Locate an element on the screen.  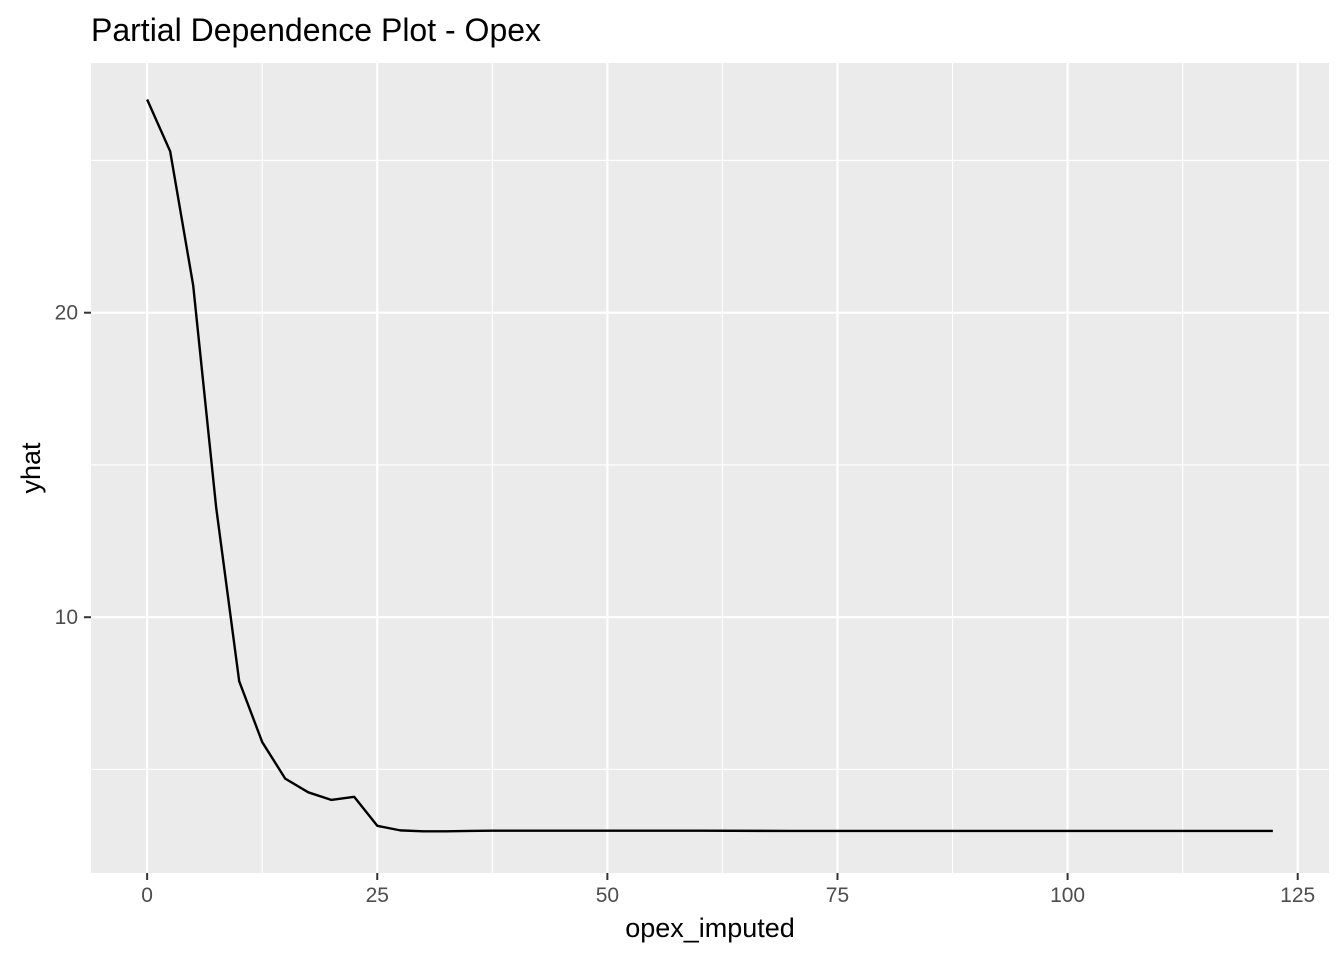
x-tick-label: 75 is located at coordinates (837, 895).